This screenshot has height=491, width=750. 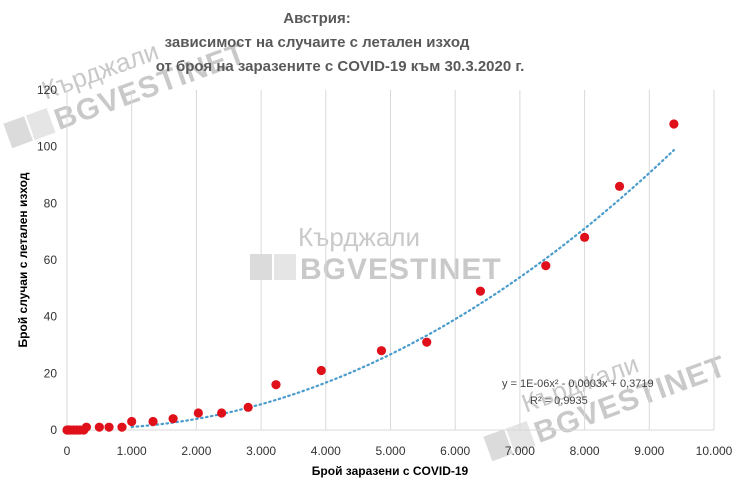 I want to click on x-tick-label: 9.000, so click(x=649, y=451).